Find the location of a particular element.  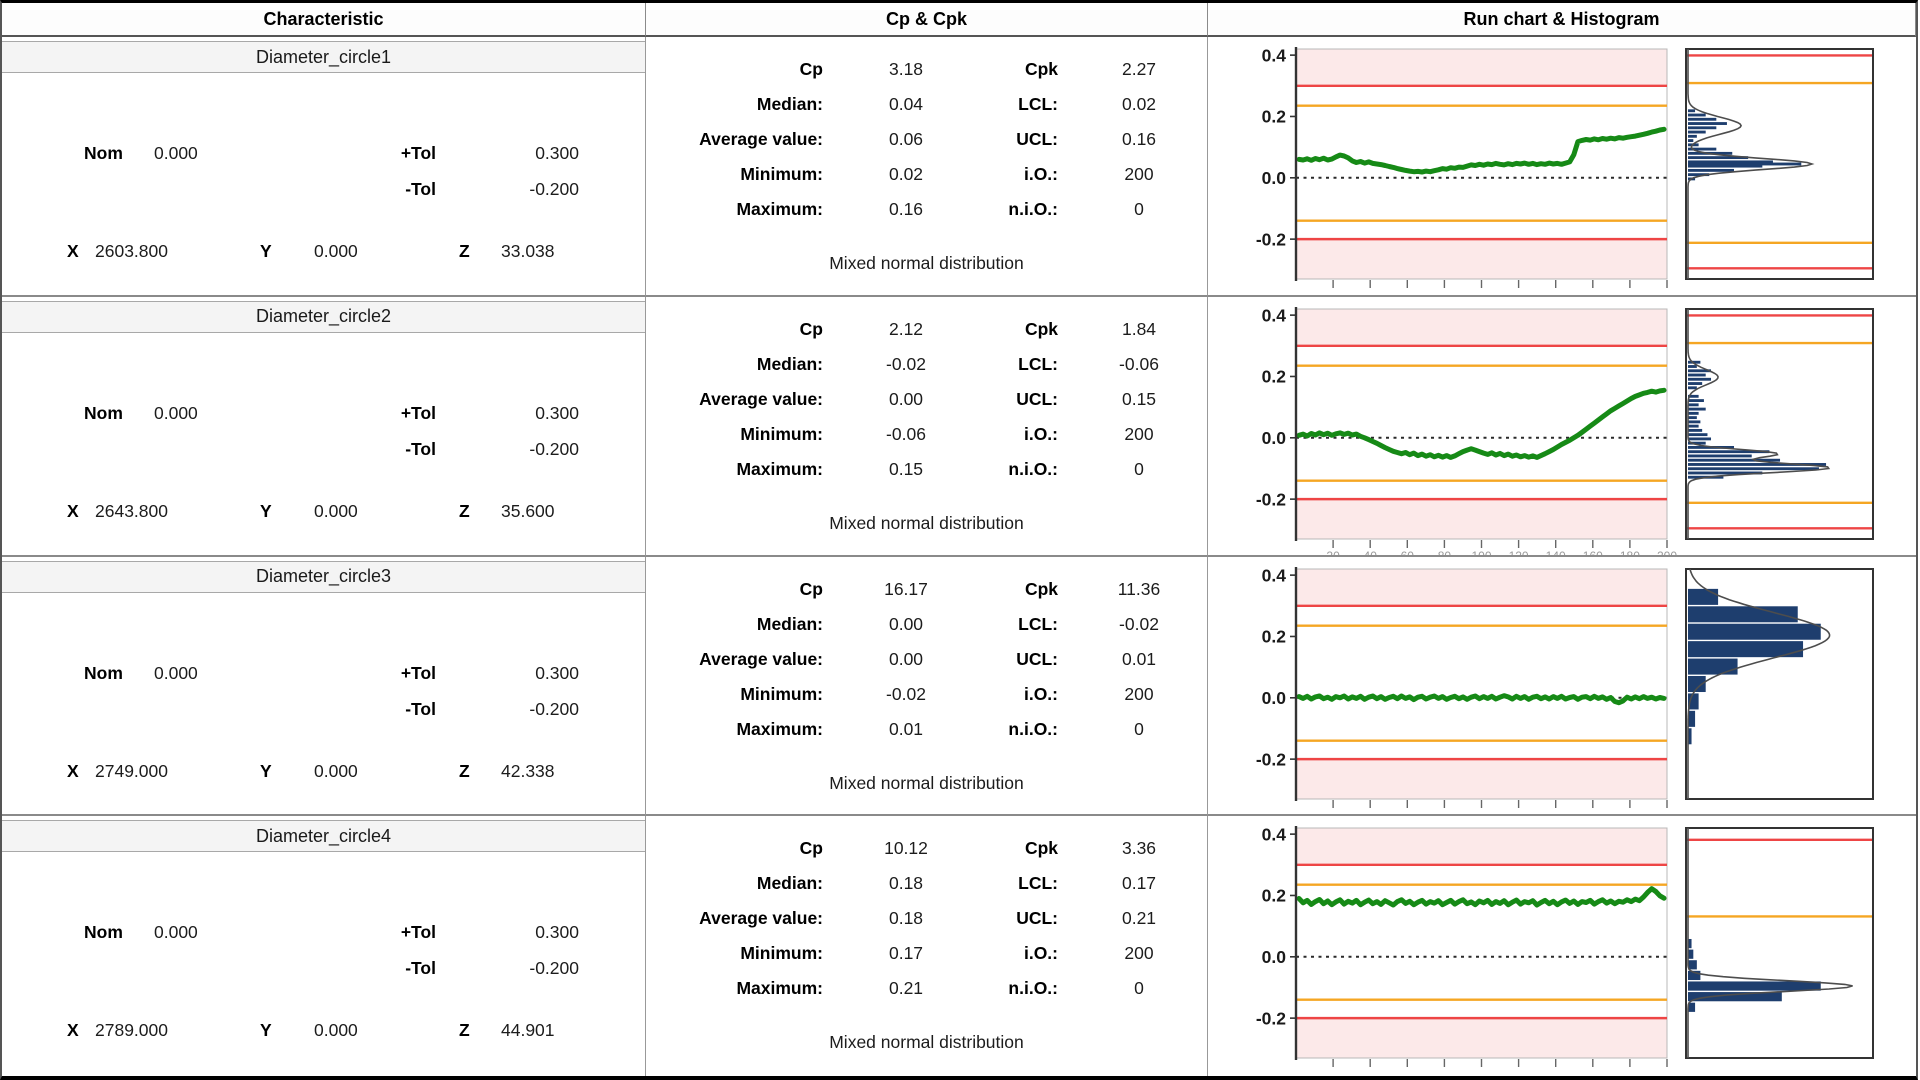

cp-value: 16.17 is located at coordinates (906, 588).